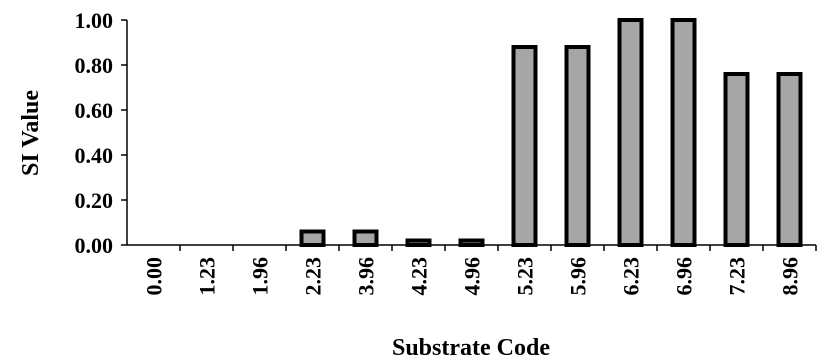  Describe the element at coordinates (472, 276) in the screenshot. I see `x-tick-label: 4.96` at that location.